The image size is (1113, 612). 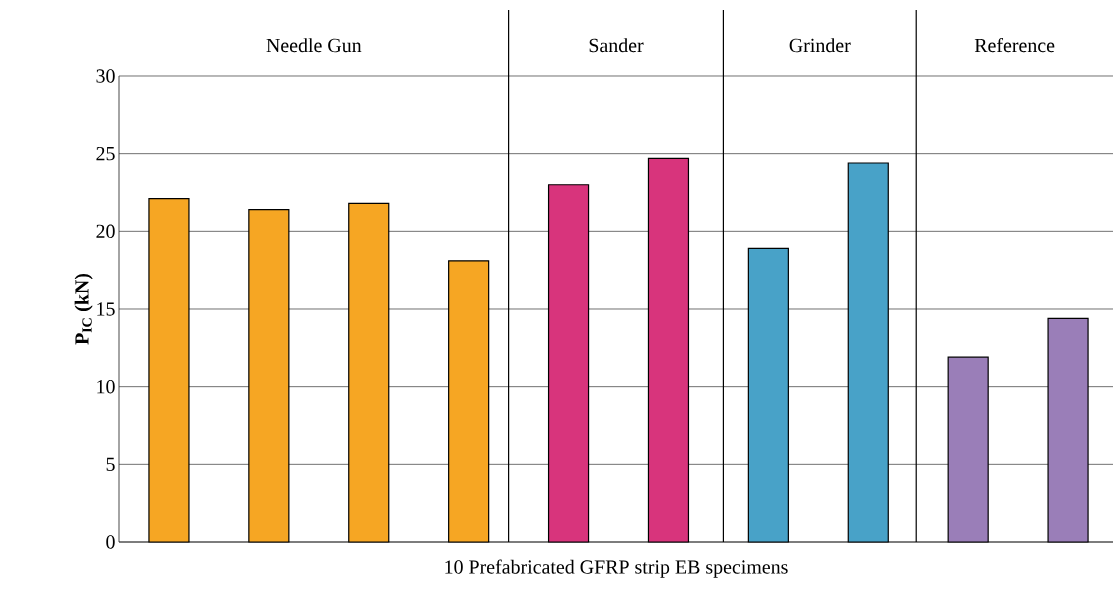 What do you see at coordinates (106, 309) in the screenshot?
I see `y-tick-label: 15` at bounding box center [106, 309].